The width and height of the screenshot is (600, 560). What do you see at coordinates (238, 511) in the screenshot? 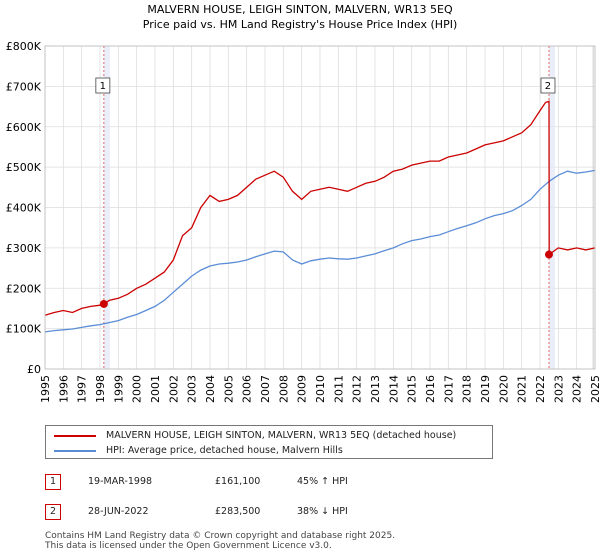
I see `transaction-price: £283,500` at bounding box center [238, 511].